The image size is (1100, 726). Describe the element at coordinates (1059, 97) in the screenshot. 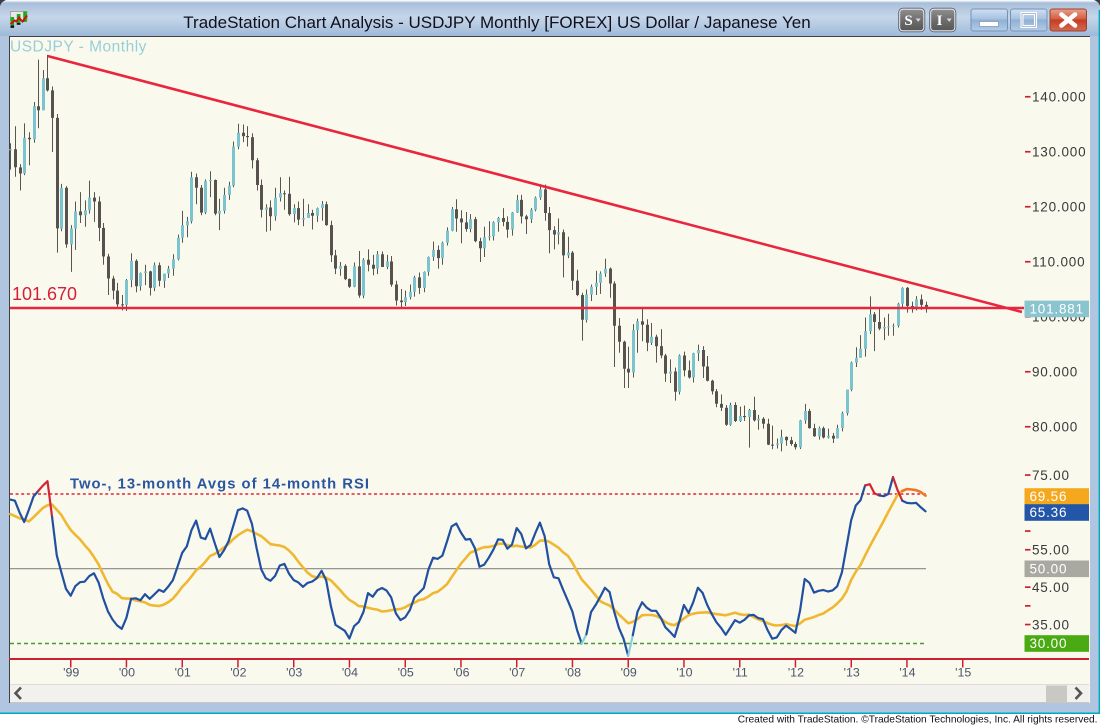

I see `svg-text: 140.000` at that location.